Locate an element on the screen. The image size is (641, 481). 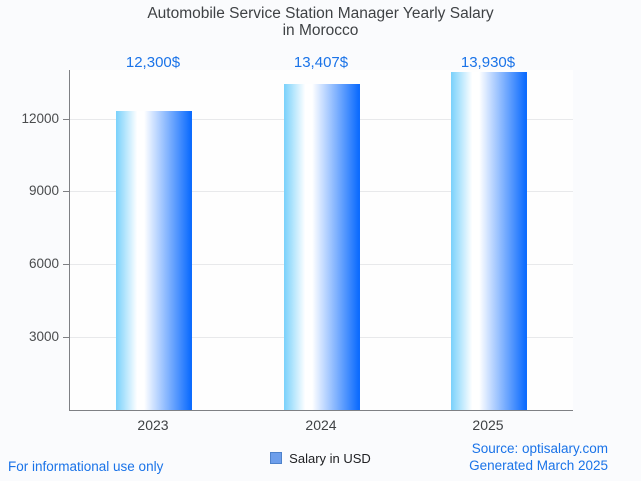
bar-2024 is located at coordinates (322, 247).